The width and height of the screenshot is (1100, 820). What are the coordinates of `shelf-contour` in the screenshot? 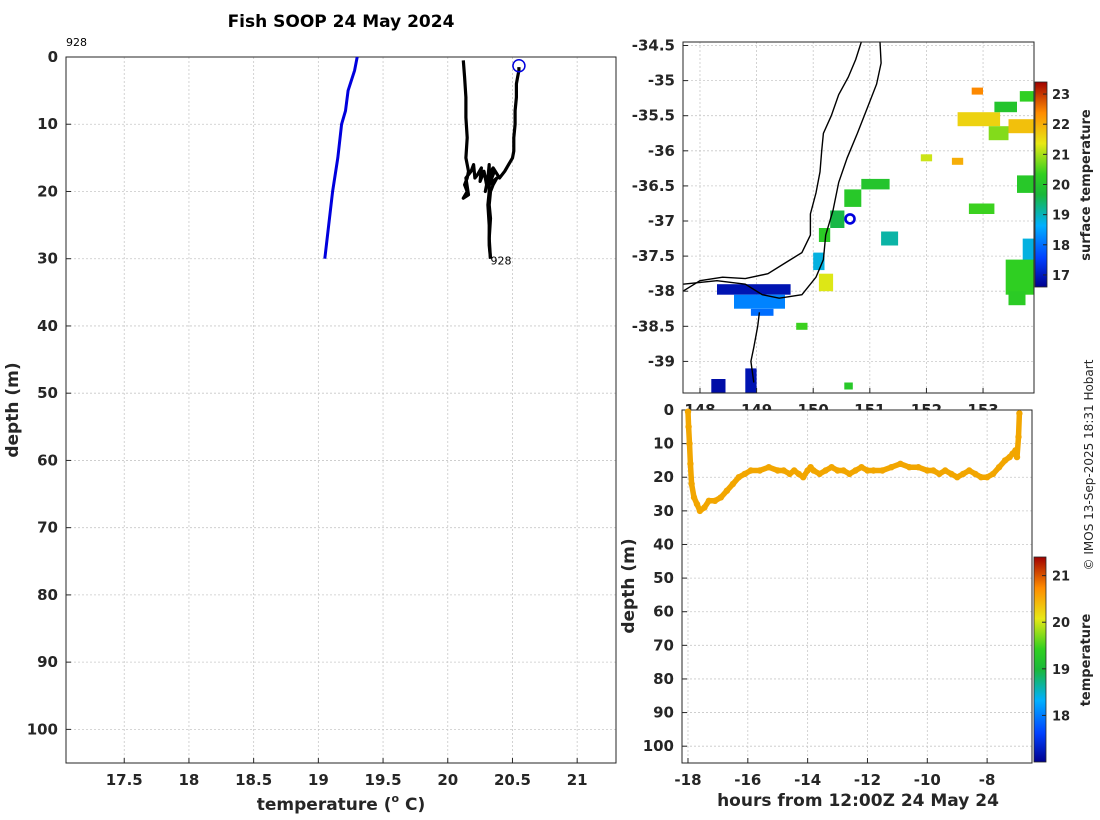 It's located at (782, 170).